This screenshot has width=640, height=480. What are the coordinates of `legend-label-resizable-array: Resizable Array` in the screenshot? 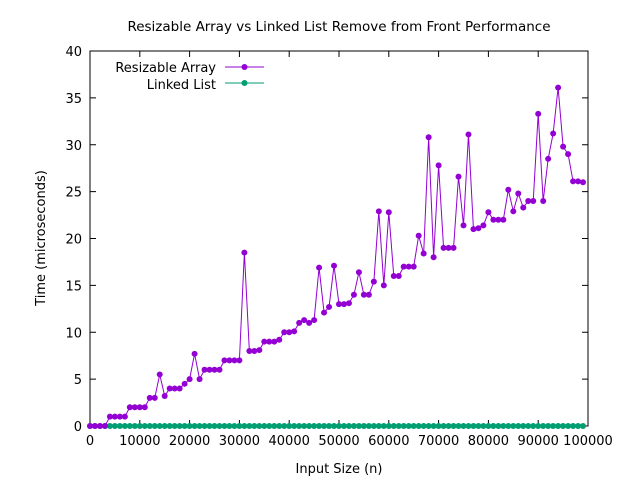 It's located at (165, 68).